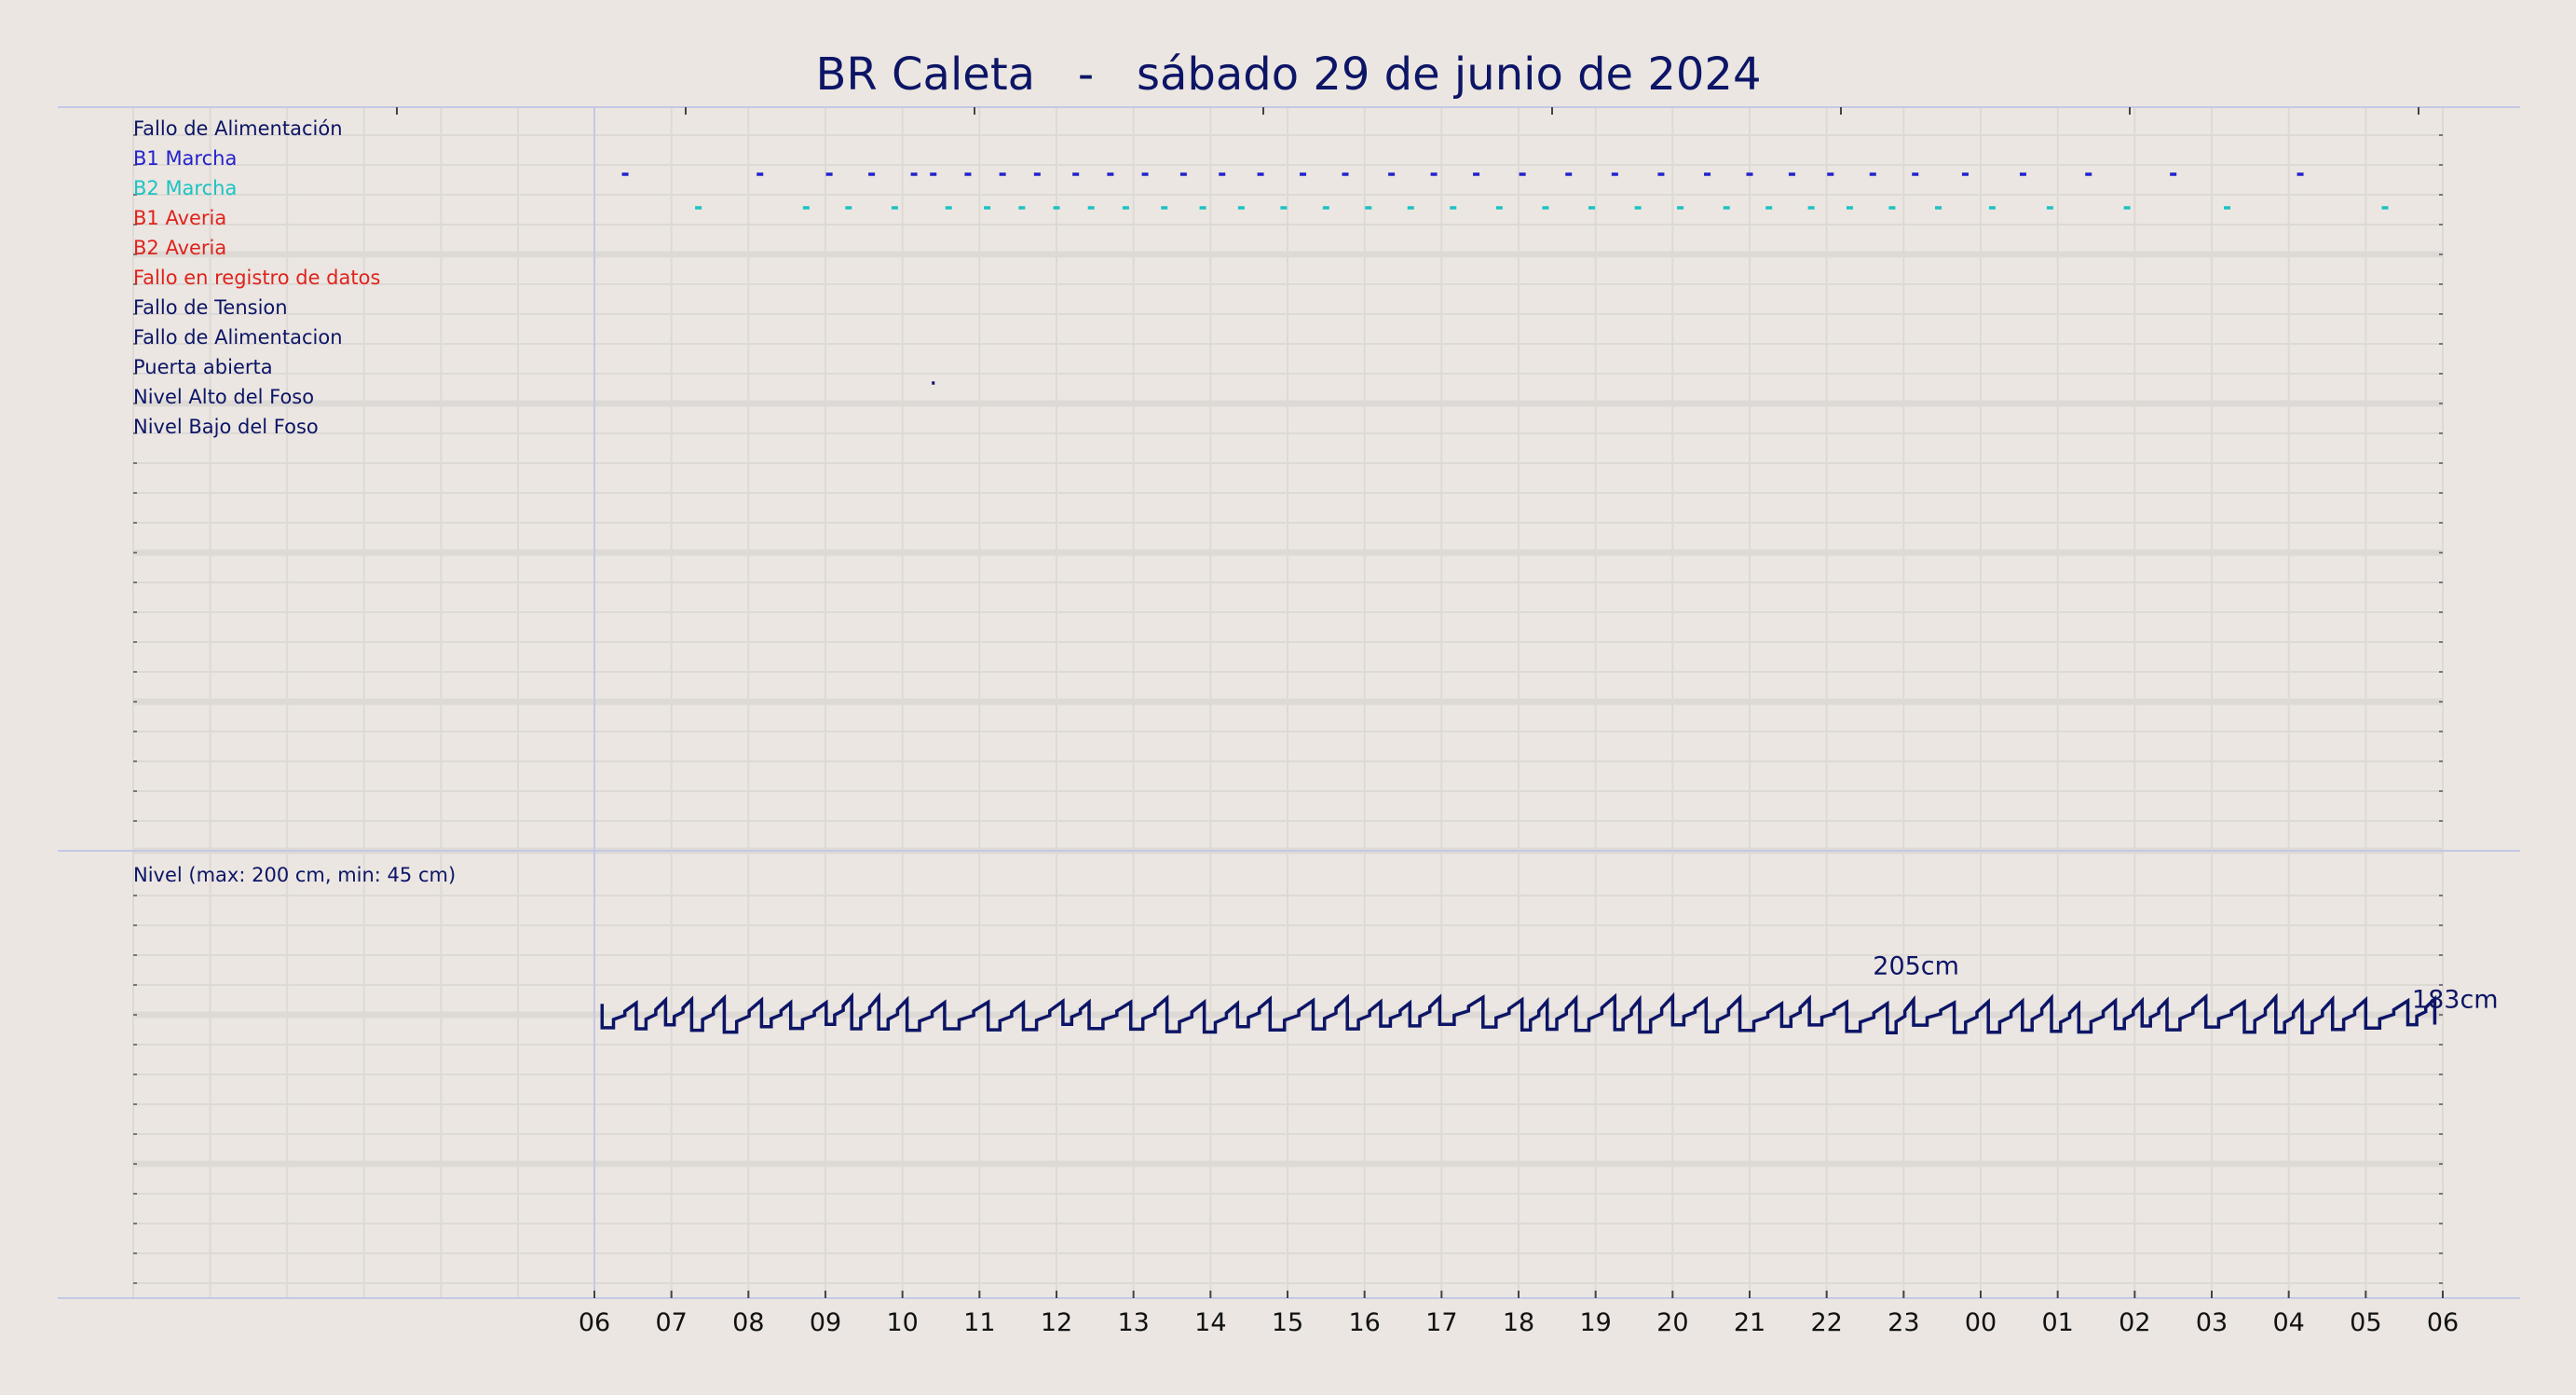 The image size is (2576, 1395). Describe the element at coordinates (1505, 278) in the screenshot. I see `alarm-events` at that location.